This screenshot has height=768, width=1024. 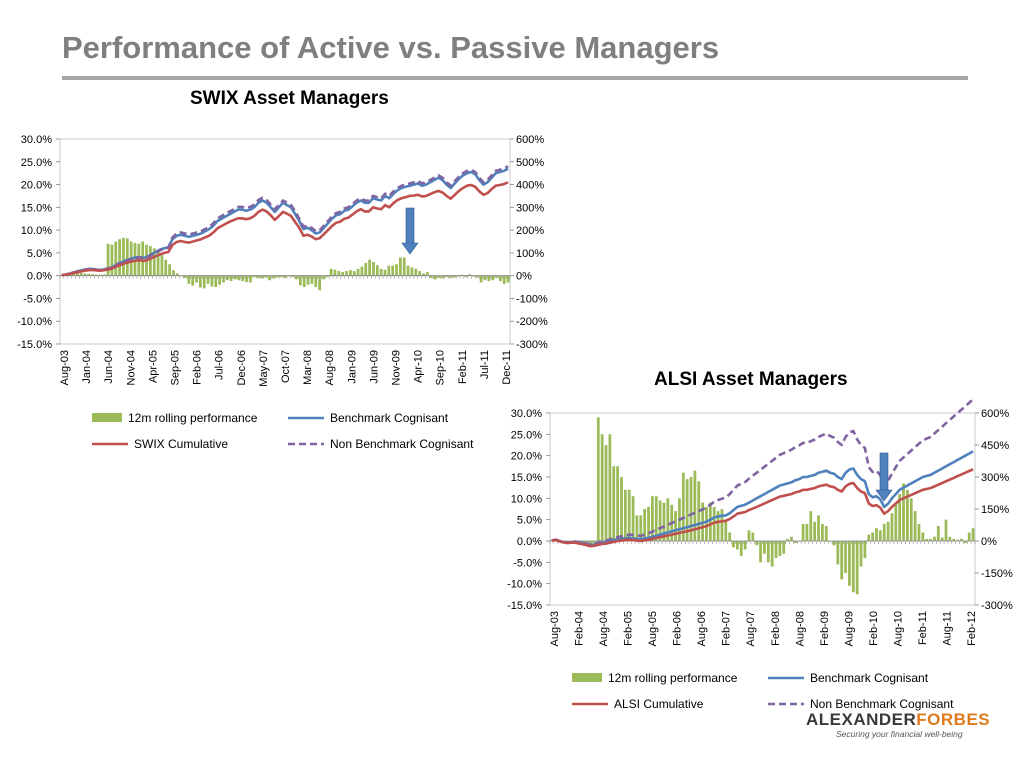 I want to click on down-arrow-annotation, so click(x=884, y=477).